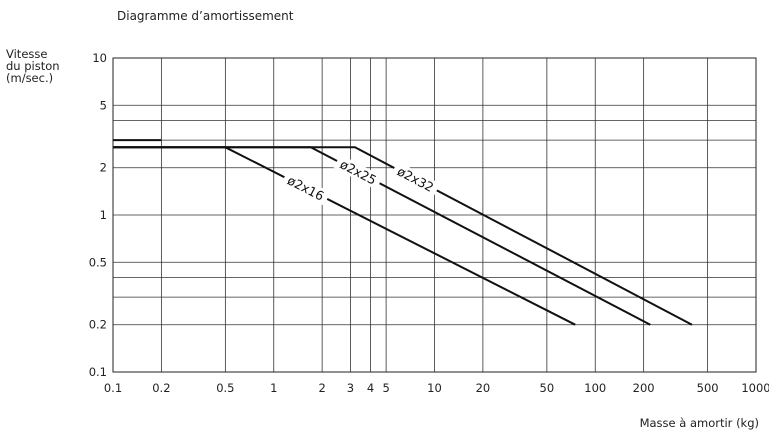 Image resolution: width=769 pixels, height=436 pixels. What do you see at coordinates (205, 16) in the screenshot?
I see `chart-title: Diagramme d’amortissement` at bounding box center [205, 16].